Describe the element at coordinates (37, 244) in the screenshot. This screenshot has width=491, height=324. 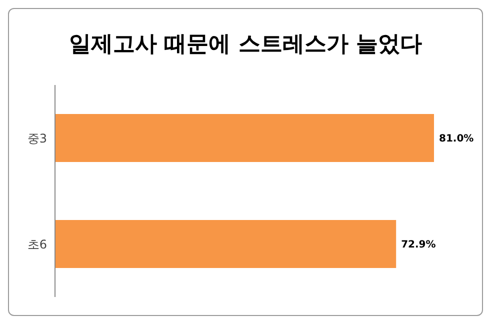
I see `y-tick-label: 초6` at that location.